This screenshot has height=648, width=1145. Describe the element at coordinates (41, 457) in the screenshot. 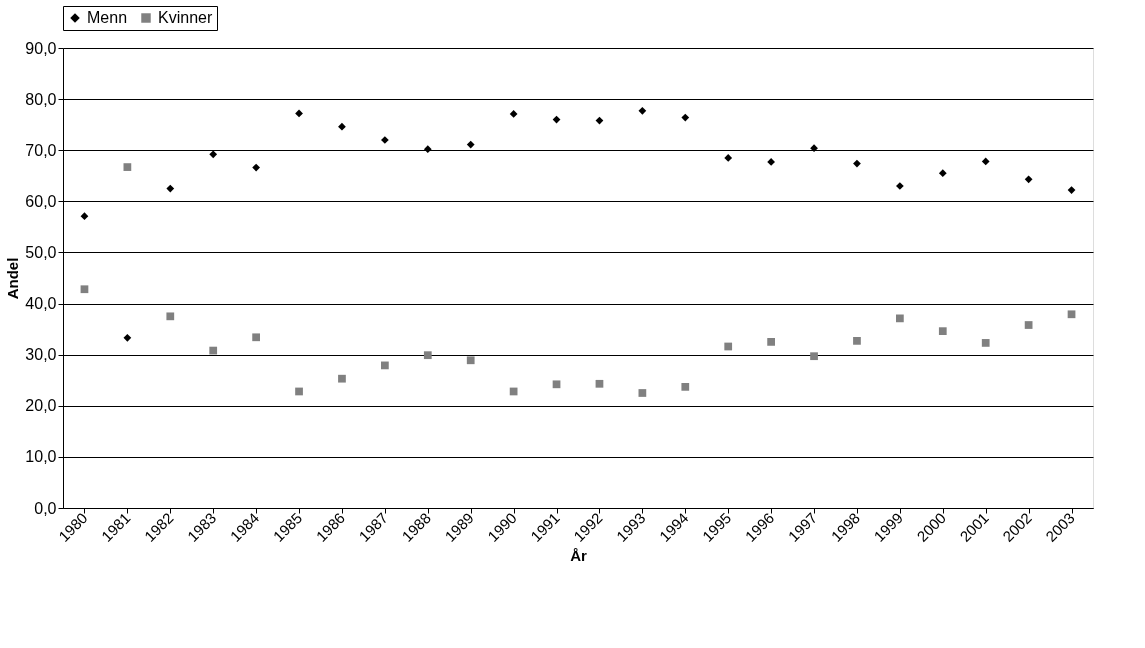

I see `y-tick-label: 10,0` at that location.